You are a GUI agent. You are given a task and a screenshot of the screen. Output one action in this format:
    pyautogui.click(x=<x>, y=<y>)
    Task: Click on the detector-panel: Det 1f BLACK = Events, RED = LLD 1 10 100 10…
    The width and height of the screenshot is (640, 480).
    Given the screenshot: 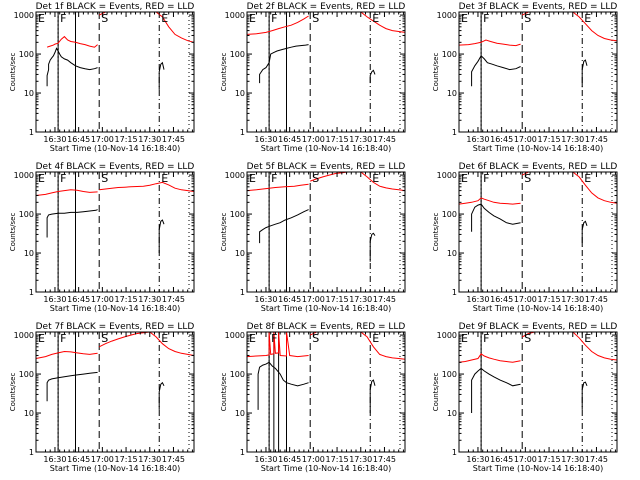 What is the action you would take?
    pyautogui.click(x=102, y=77)
    